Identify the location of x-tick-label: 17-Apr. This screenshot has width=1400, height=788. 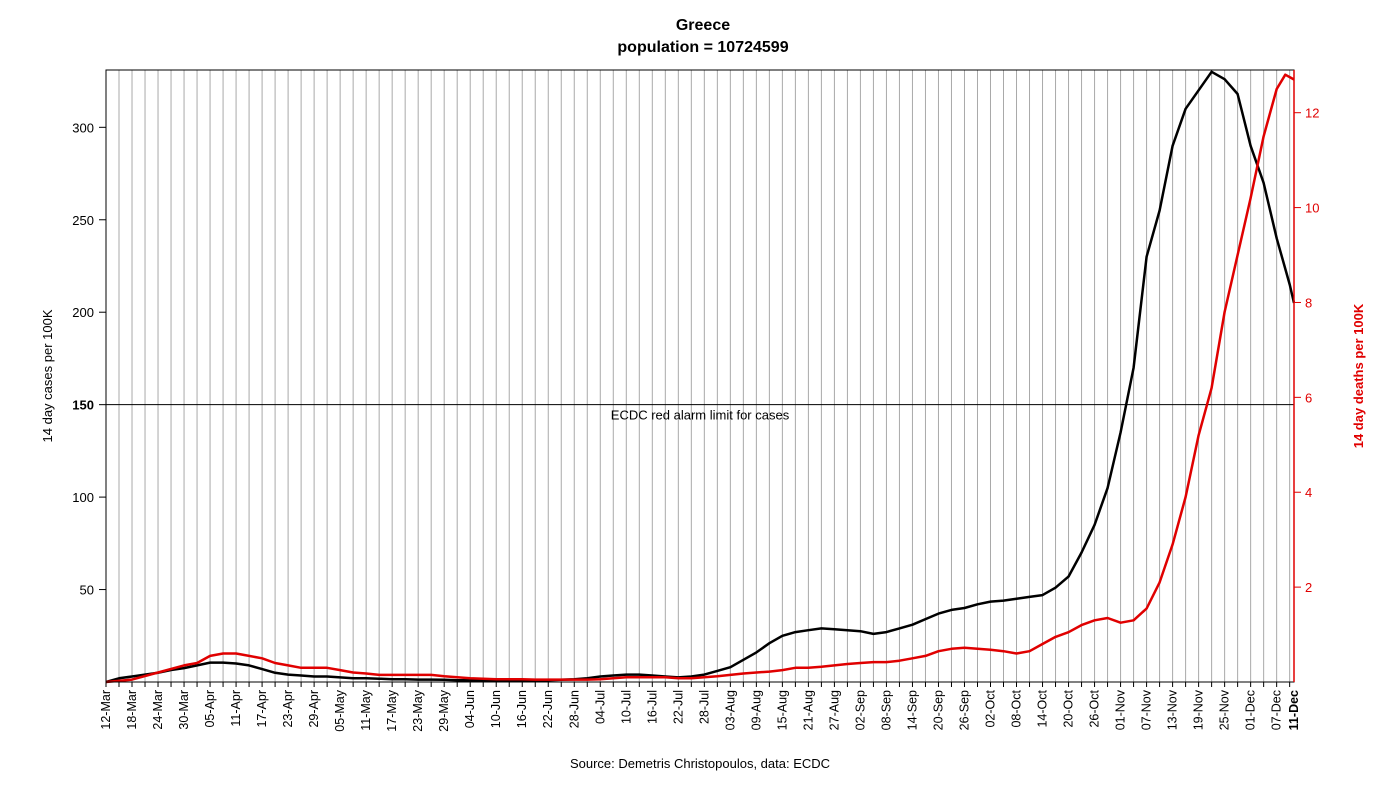
(262, 709).